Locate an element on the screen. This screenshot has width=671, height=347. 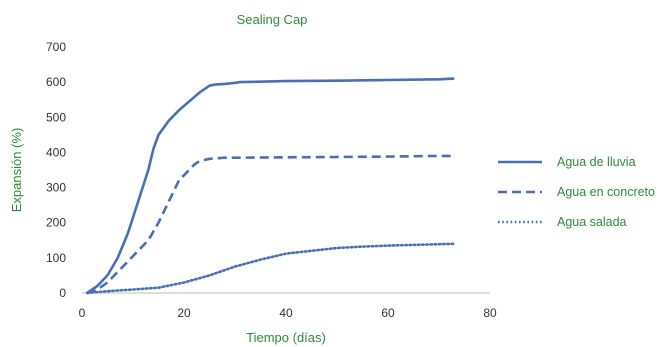
x-axis-title: Tiempo (días) is located at coordinates (286, 337).